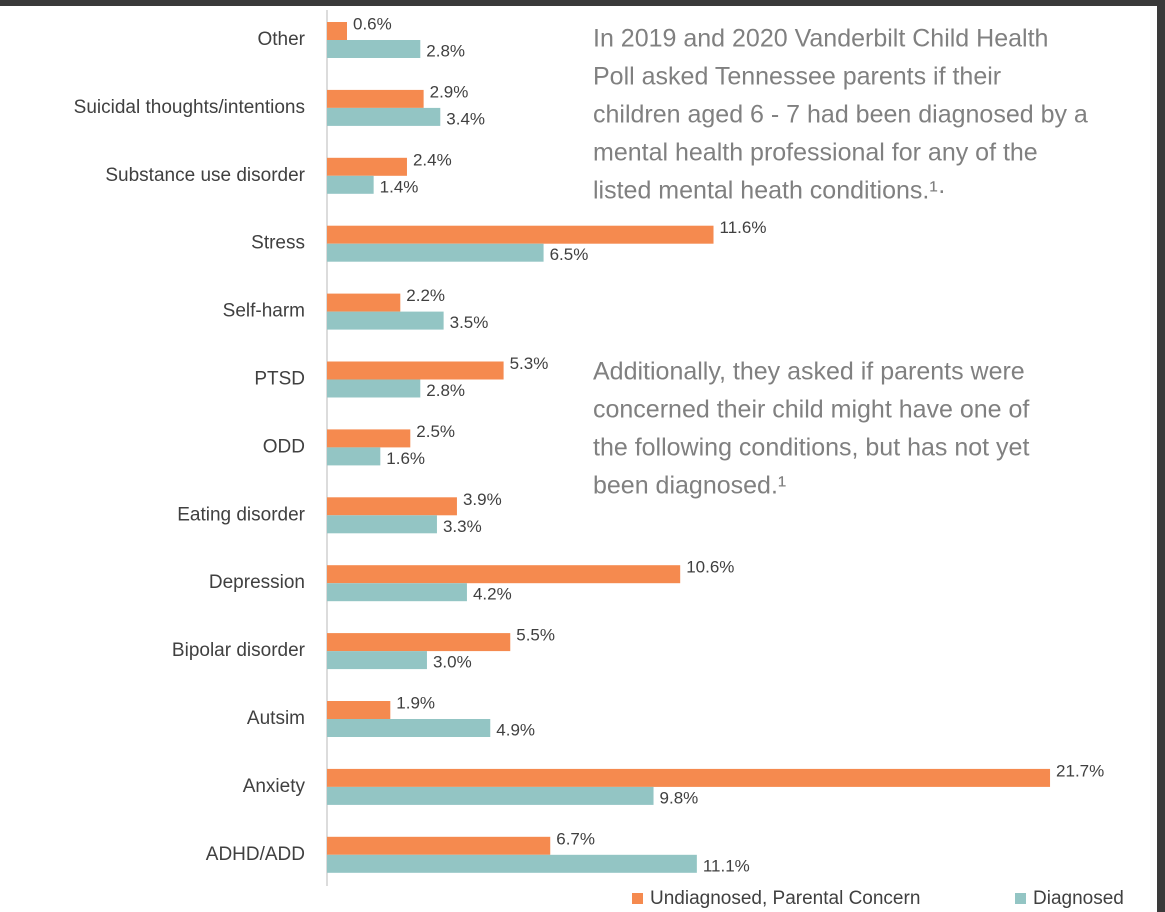 Image resolution: width=1165 pixels, height=912 pixels. I want to click on value-label: 4.2%, so click(492, 594).